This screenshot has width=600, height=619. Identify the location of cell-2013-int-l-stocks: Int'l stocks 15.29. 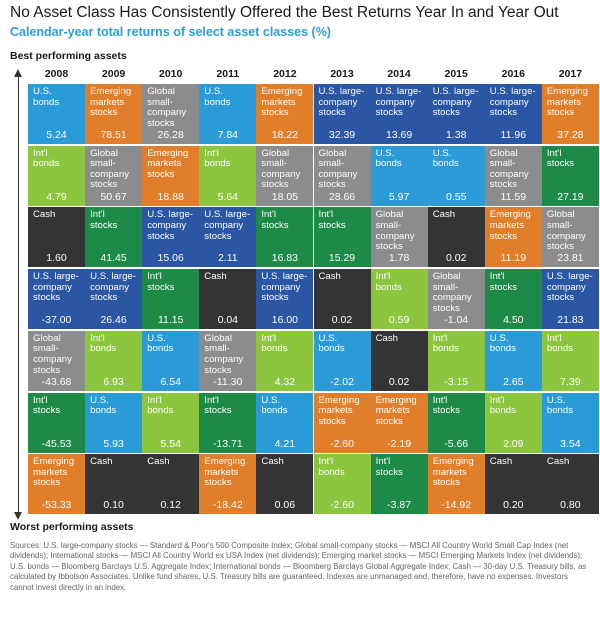
(342, 237).